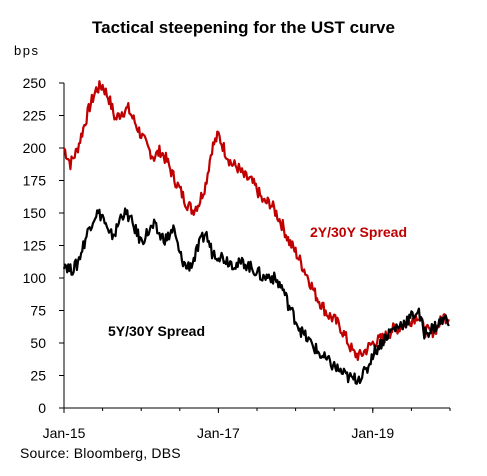  Describe the element at coordinates (35, 181) in the screenshot. I see `y-tick-label: 175` at that location.